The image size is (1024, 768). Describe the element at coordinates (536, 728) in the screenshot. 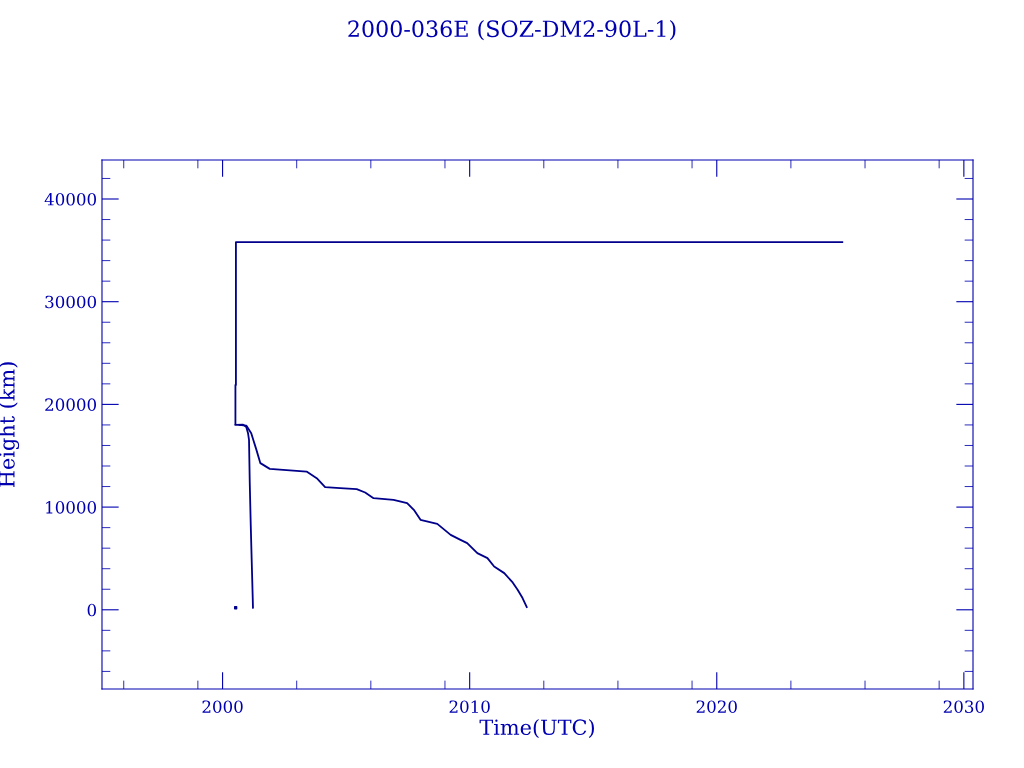

I see `x-axis-title: Time(UTC)` at that location.